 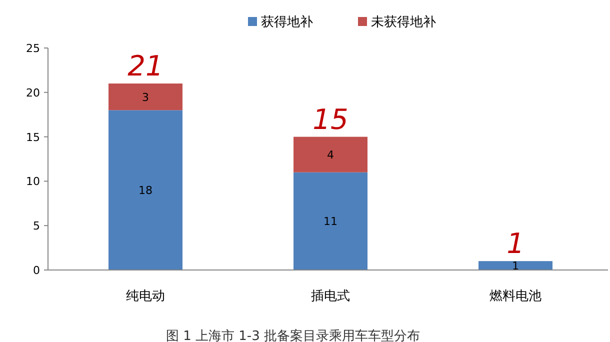 I want to click on data-label: 11, so click(x=331, y=221).